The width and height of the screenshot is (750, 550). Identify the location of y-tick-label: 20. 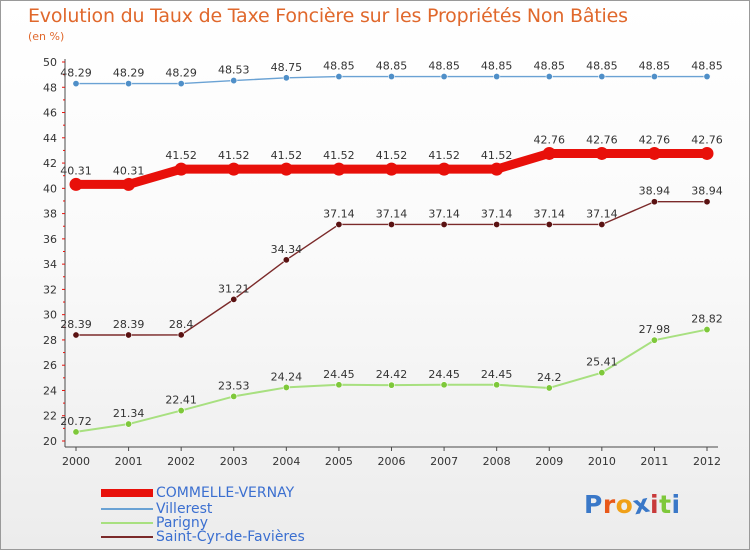
(50, 441).